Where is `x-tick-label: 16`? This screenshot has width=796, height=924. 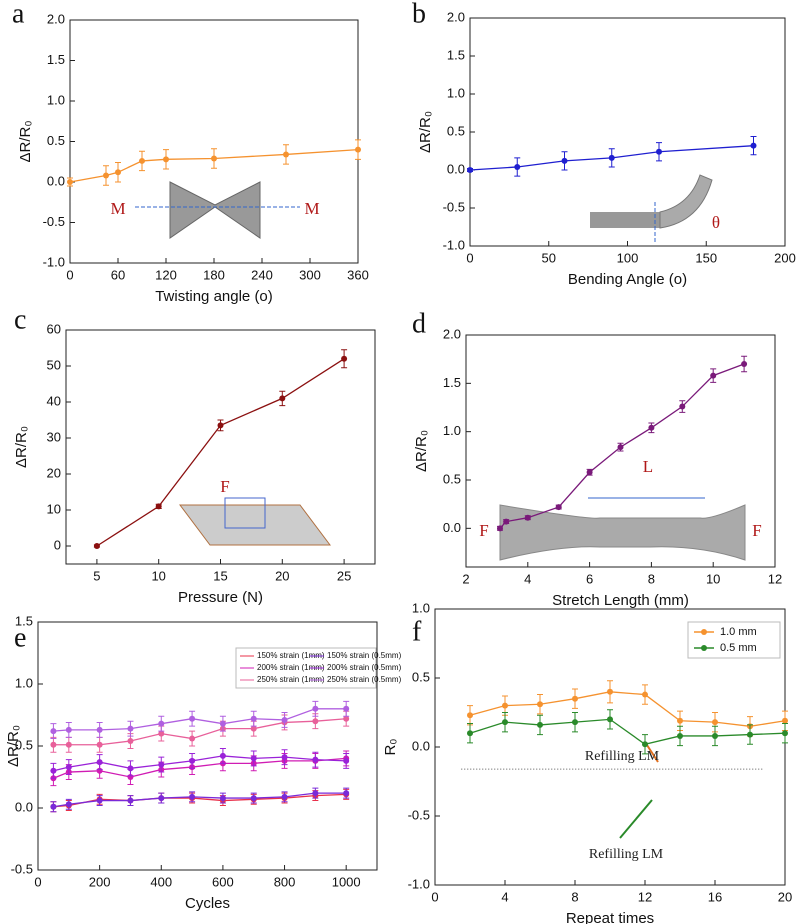
x-tick-label: 16 is located at coordinates (715, 896).